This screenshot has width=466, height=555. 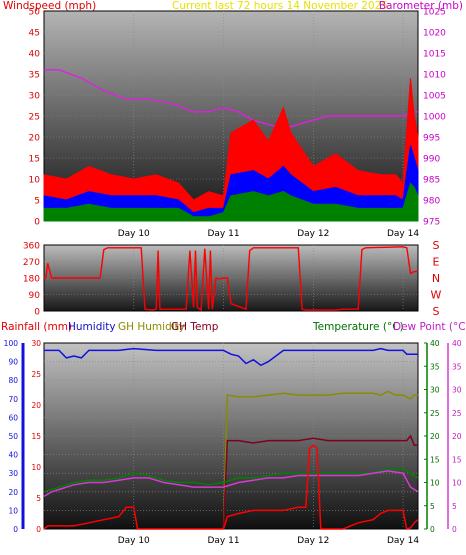 I want to click on direction-grid, so click(x=231, y=278).